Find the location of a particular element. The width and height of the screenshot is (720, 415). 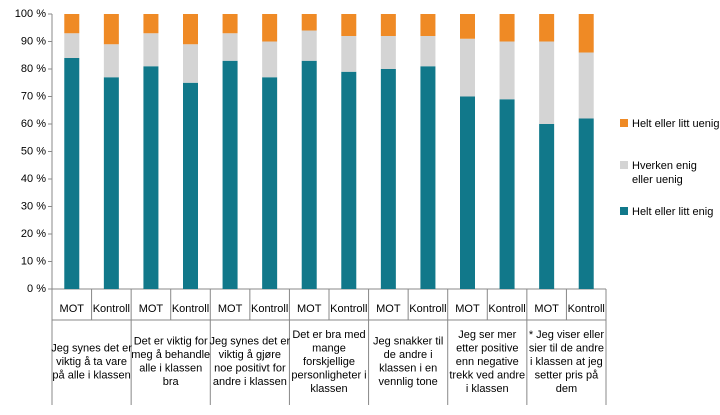

group-label: enn negative is located at coordinates (487, 362).